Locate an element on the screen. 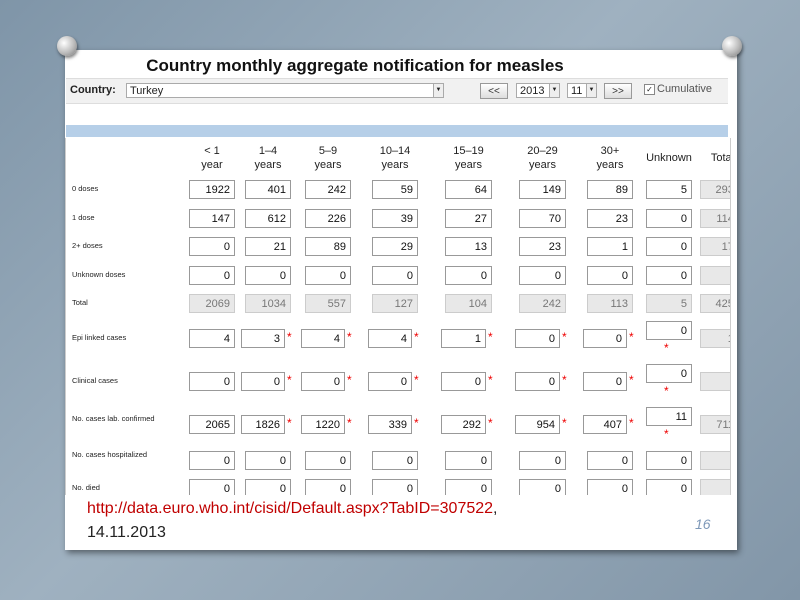 This screenshot has height=600, width=800. country-select: Turkey ▼ is located at coordinates (285, 90).